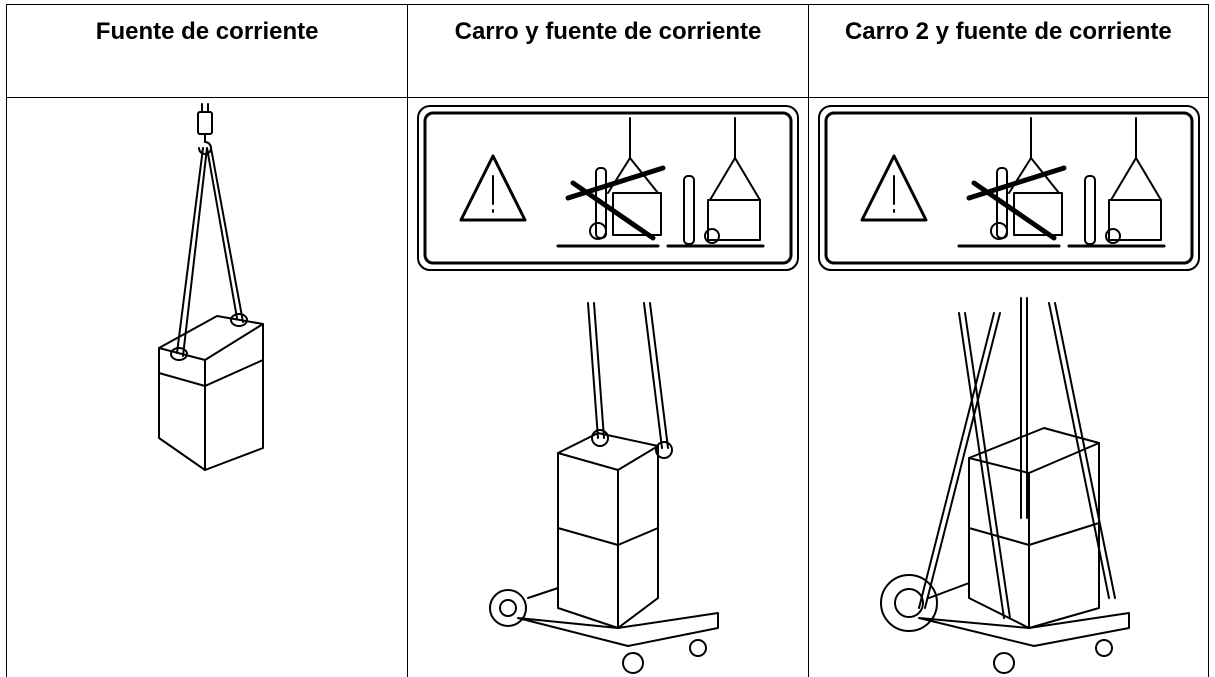 The image size is (1215, 677). I want to click on power-source-lift-illustration, so click(211, 287).